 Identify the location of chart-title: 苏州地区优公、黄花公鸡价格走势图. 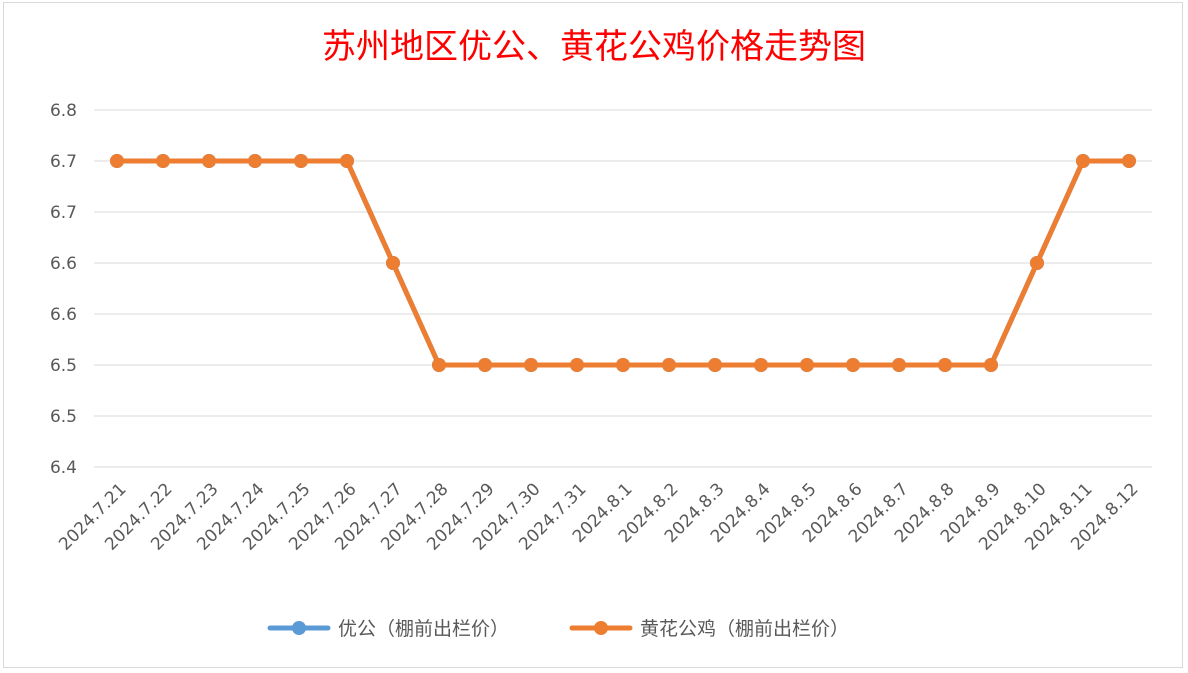
(594, 47).